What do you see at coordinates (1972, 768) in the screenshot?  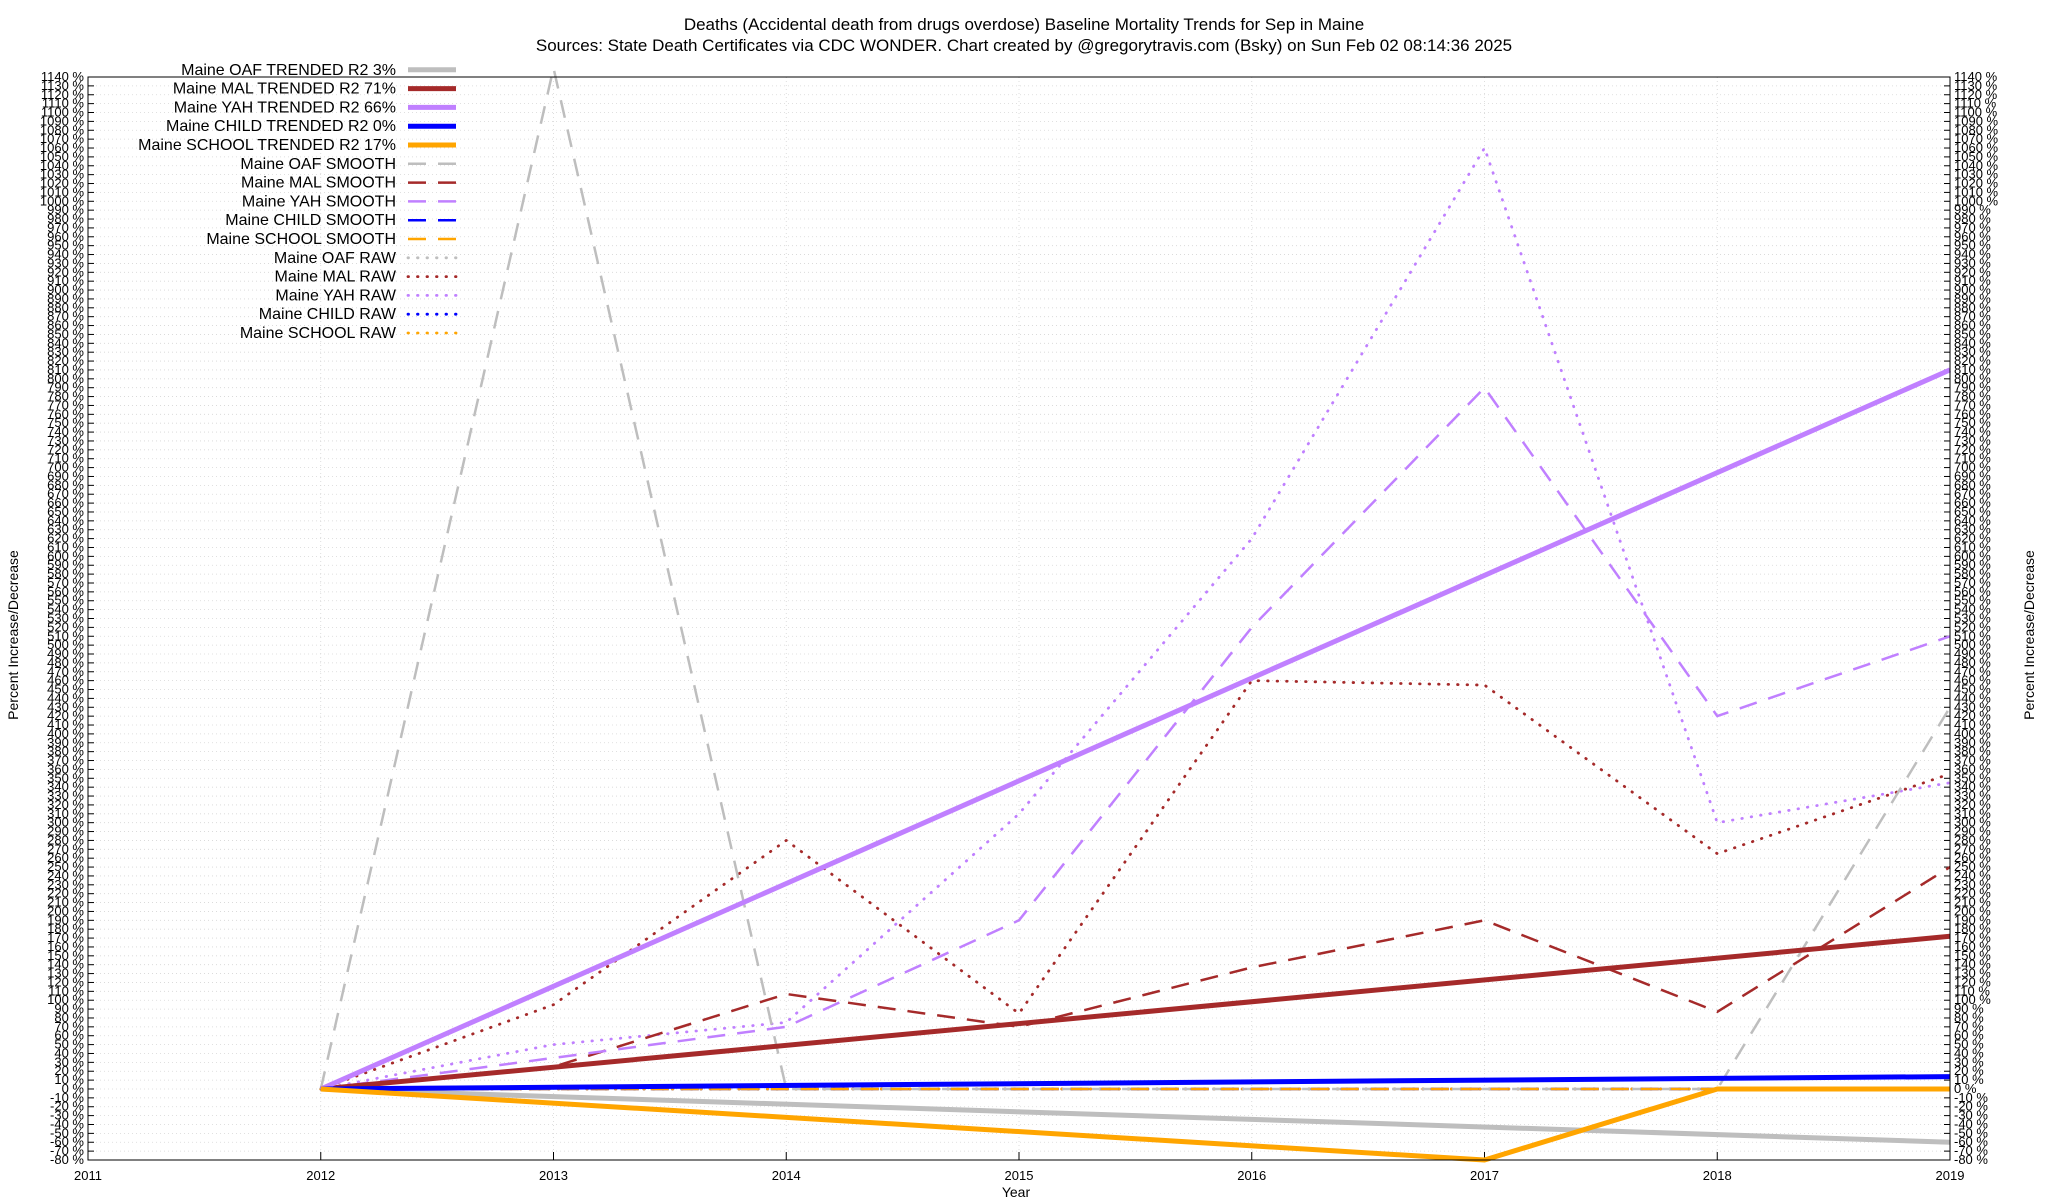 I see `y-tick-label-right: 360 %` at bounding box center [1972, 768].